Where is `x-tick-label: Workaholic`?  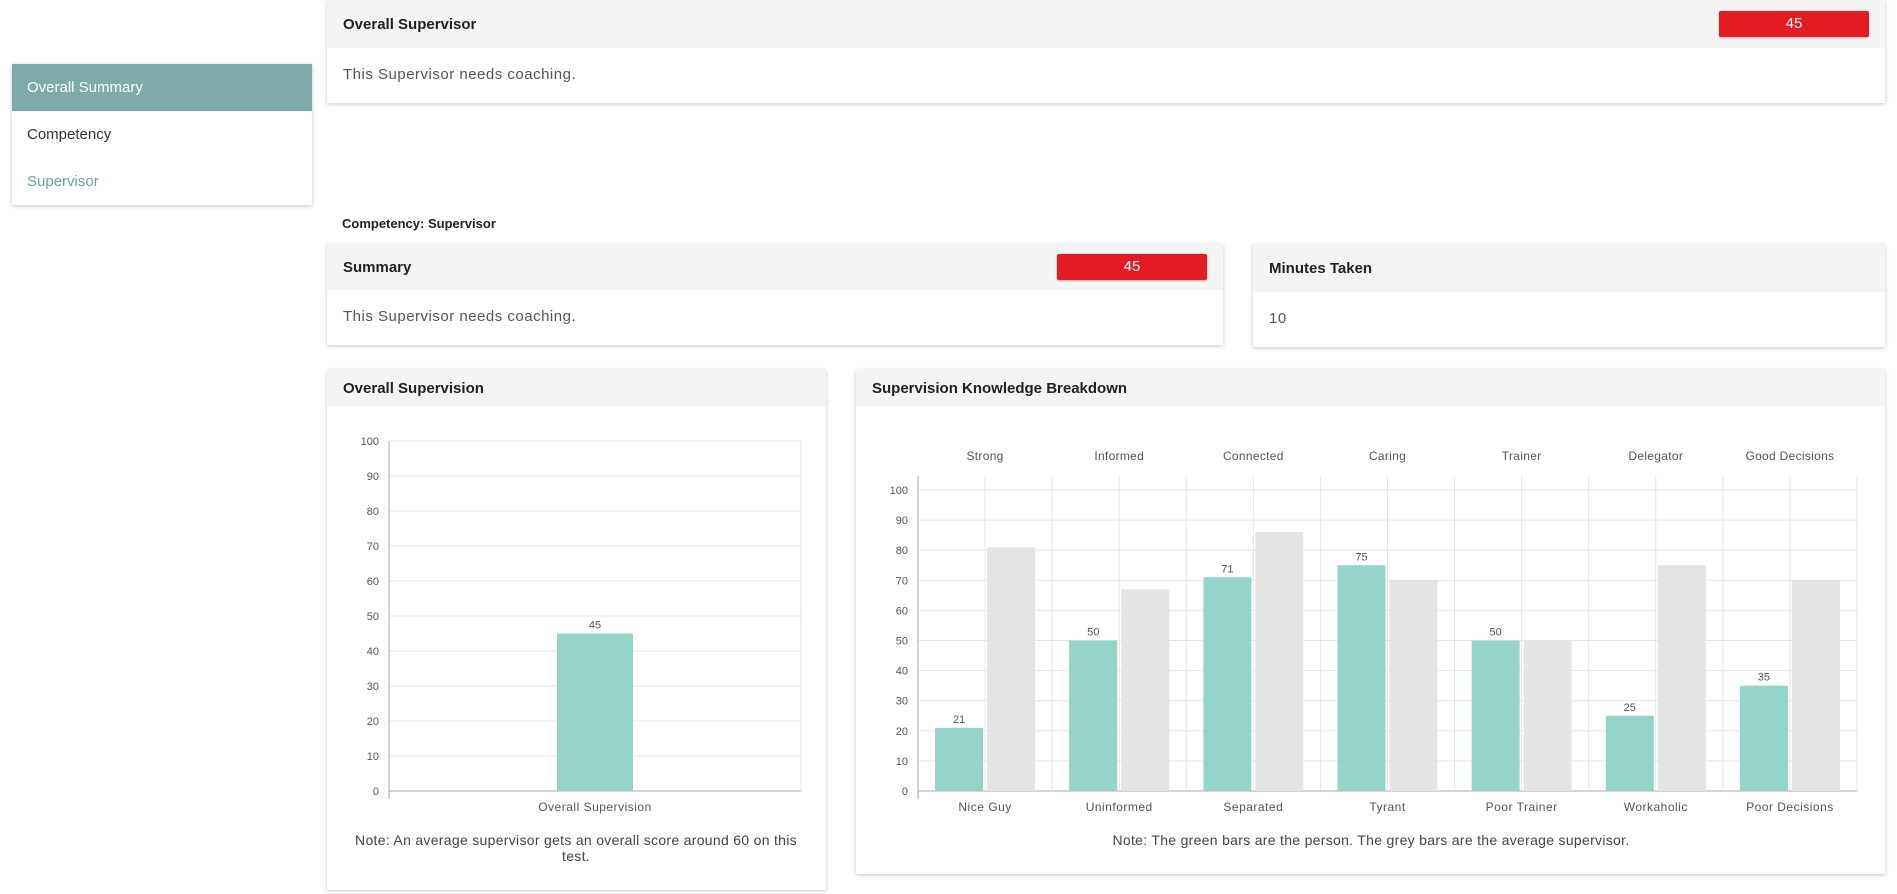 x-tick-label: Workaholic is located at coordinates (1656, 807).